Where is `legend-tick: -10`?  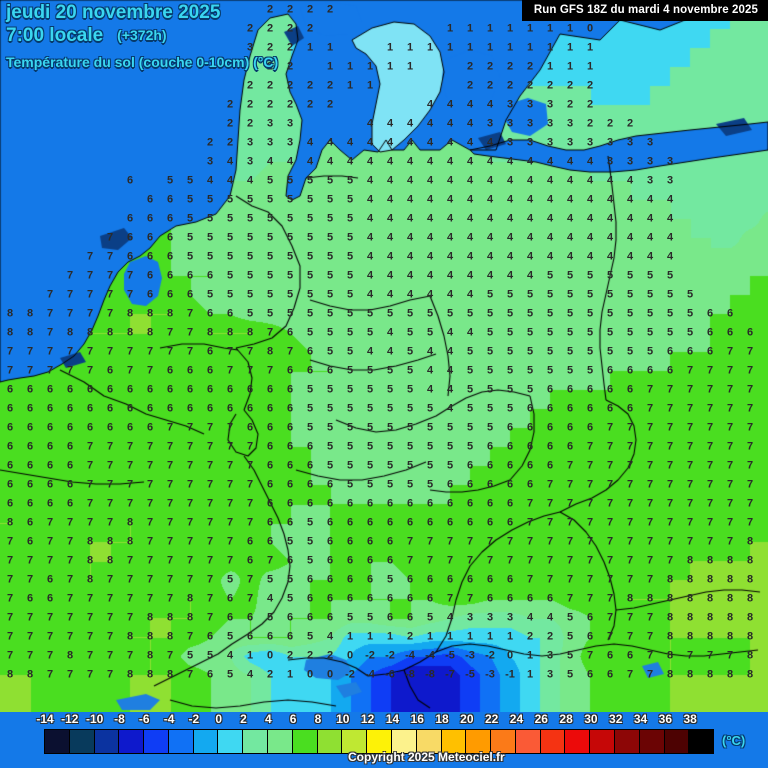
legend-tick: -10 is located at coordinates (94, 719).